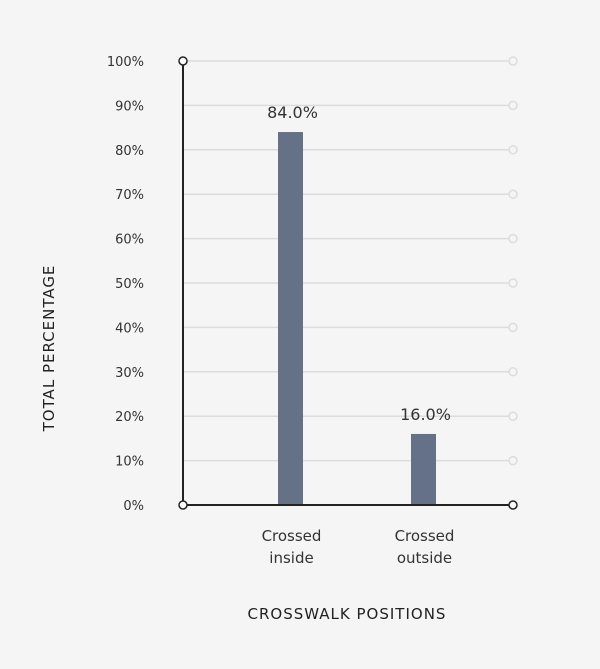 This screenshot has height=669, width=600. Describe the element at coordinates (129, 106) in the screenshot. I see `y-tick-label: 90%` at that location.